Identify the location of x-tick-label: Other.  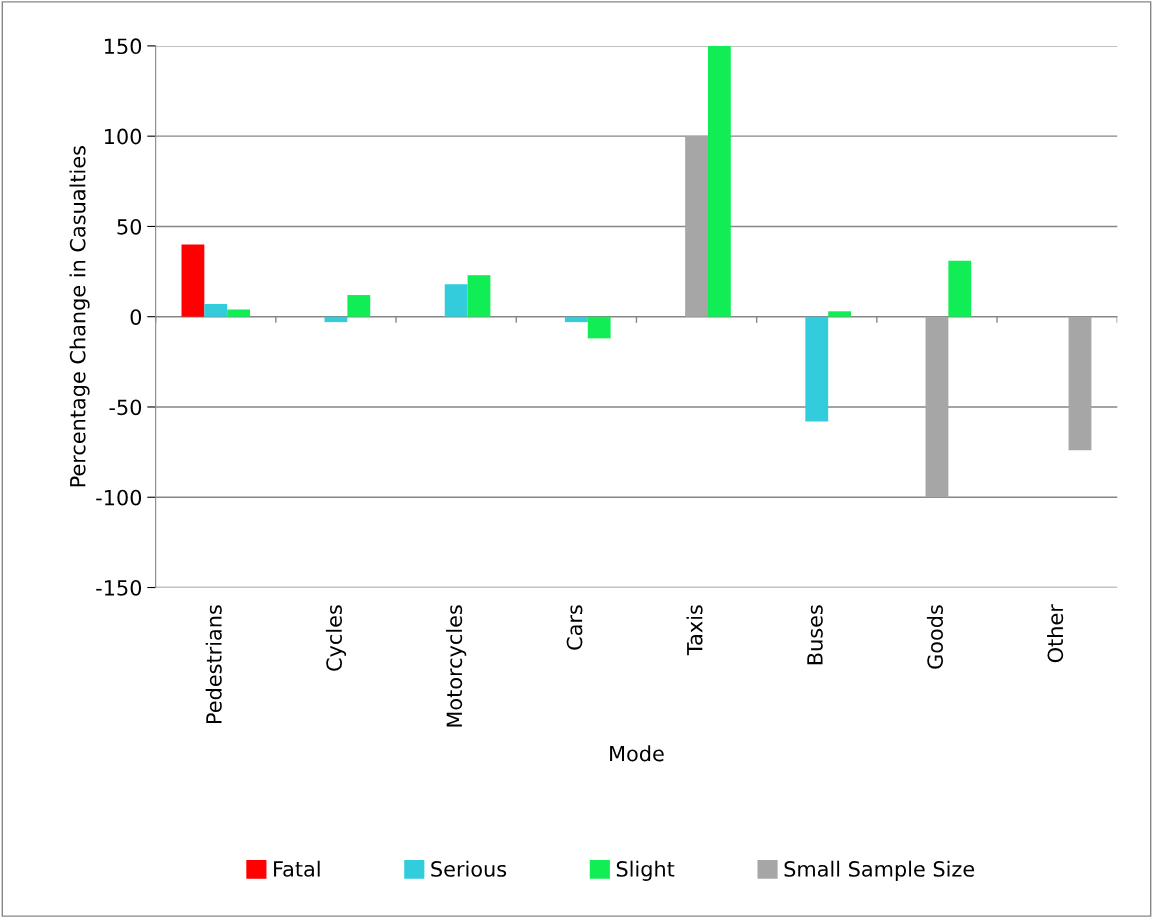
(1055, 633).